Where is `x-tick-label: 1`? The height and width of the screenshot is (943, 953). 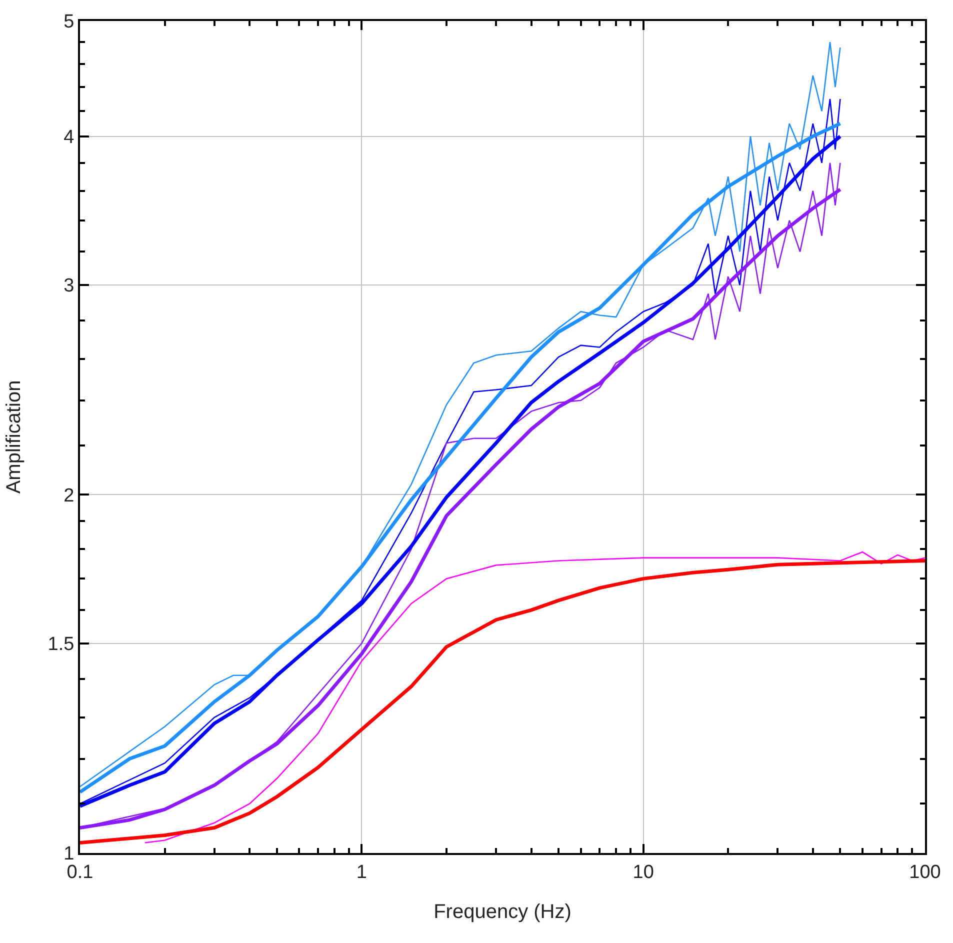
x-tick-label: 1 is located at coordinates (361, 872).